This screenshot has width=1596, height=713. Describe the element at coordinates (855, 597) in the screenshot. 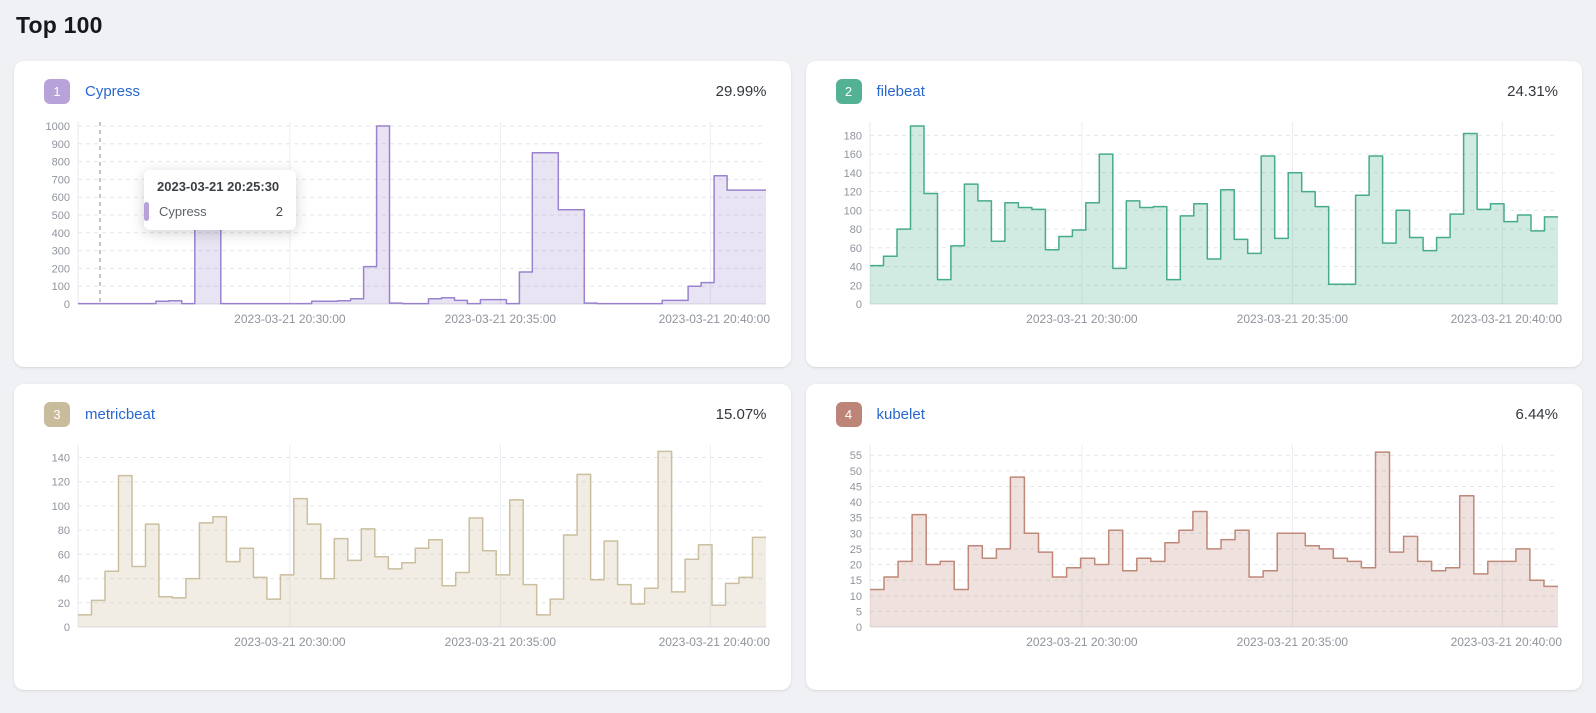

I see `svg-text: 10` at that location.